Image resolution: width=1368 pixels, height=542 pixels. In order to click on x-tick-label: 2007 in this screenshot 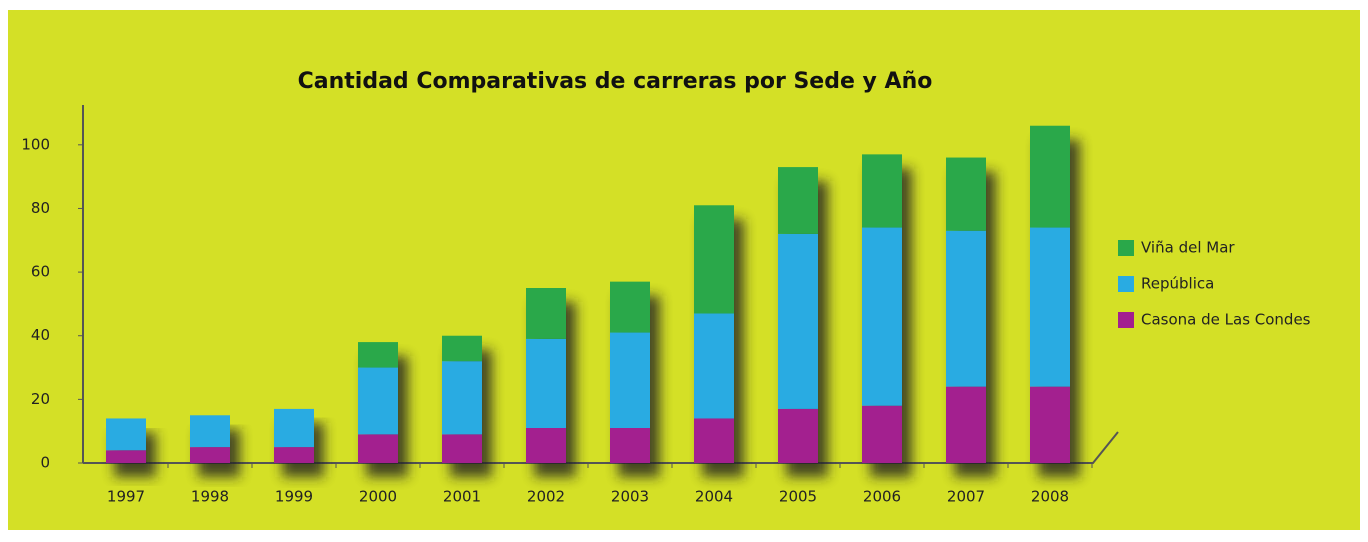, I will do `click(966, 497)`.